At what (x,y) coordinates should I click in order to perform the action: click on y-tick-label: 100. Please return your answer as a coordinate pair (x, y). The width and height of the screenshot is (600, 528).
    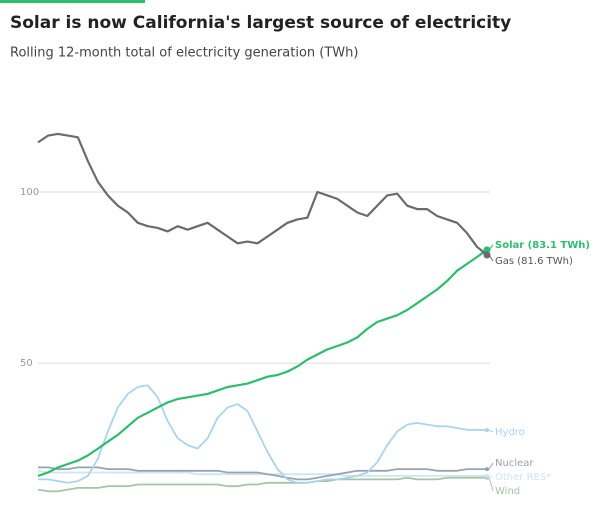
    Looking at the image, I should click on (29, 192).